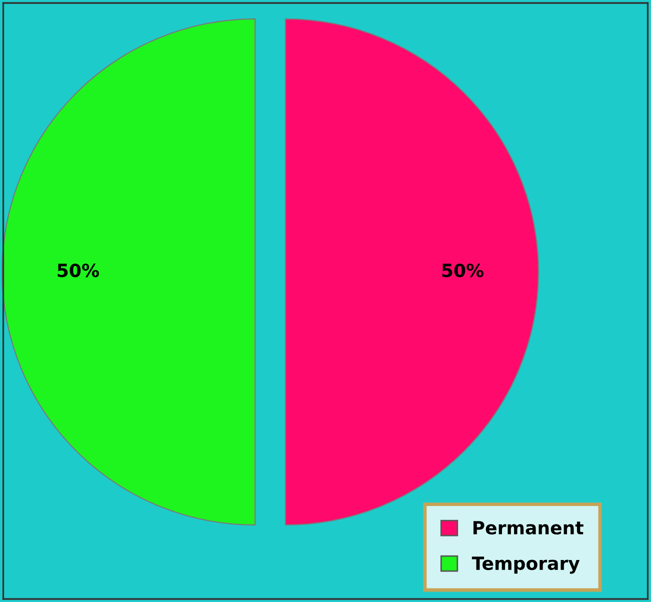  I want to click on legend-label: Permanent, so click(528, 528).